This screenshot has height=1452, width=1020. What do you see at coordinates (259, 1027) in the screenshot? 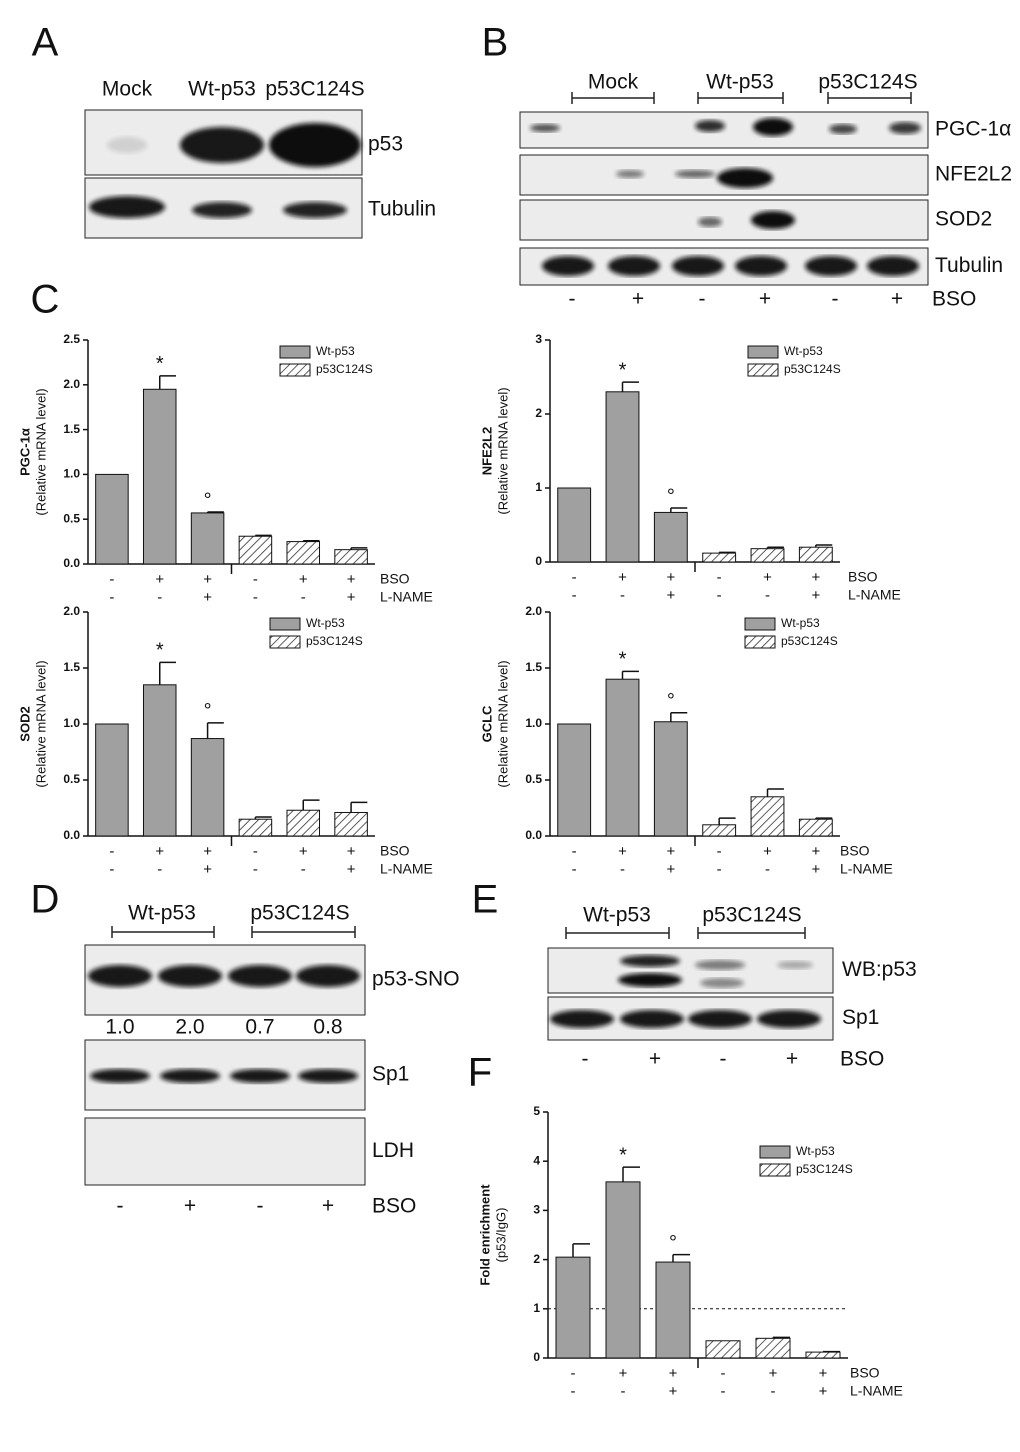
I see `ratio-label: 0.7` at bounding box center [259, 1027].